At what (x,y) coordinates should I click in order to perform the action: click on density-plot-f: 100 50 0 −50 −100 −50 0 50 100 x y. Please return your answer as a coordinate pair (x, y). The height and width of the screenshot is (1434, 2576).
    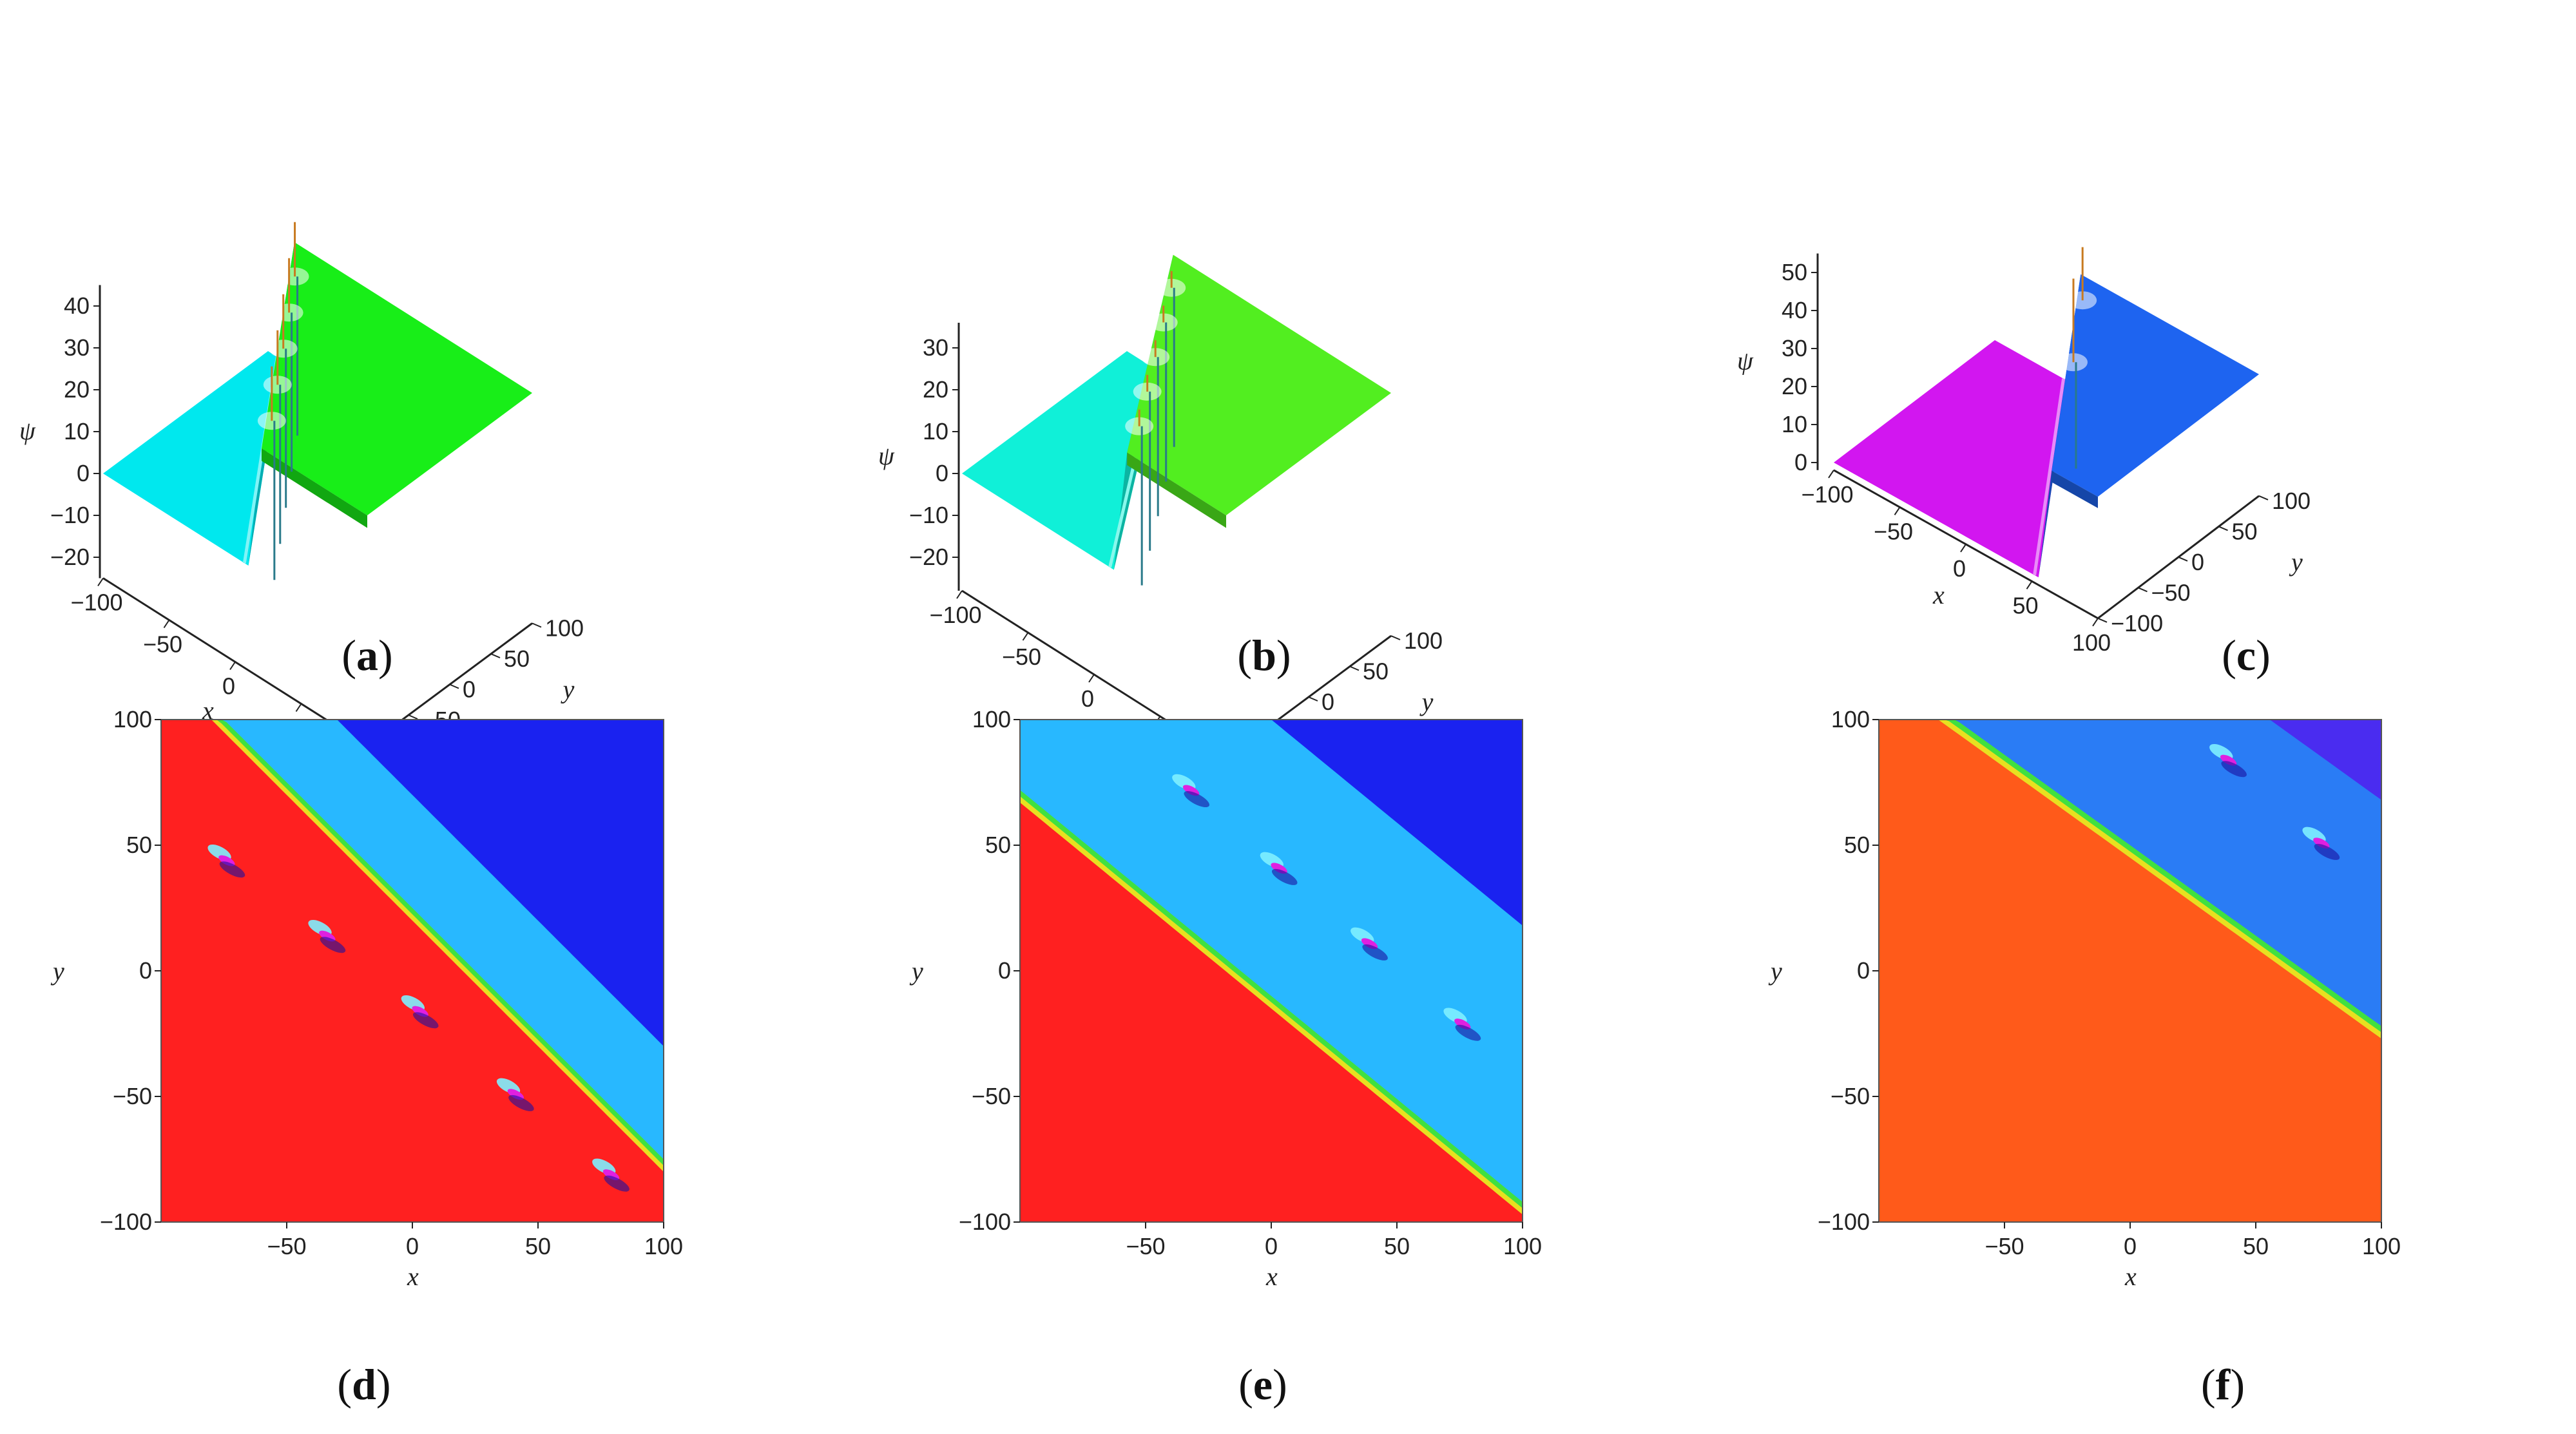
    Looking at the image, I should click on (2084, 999).